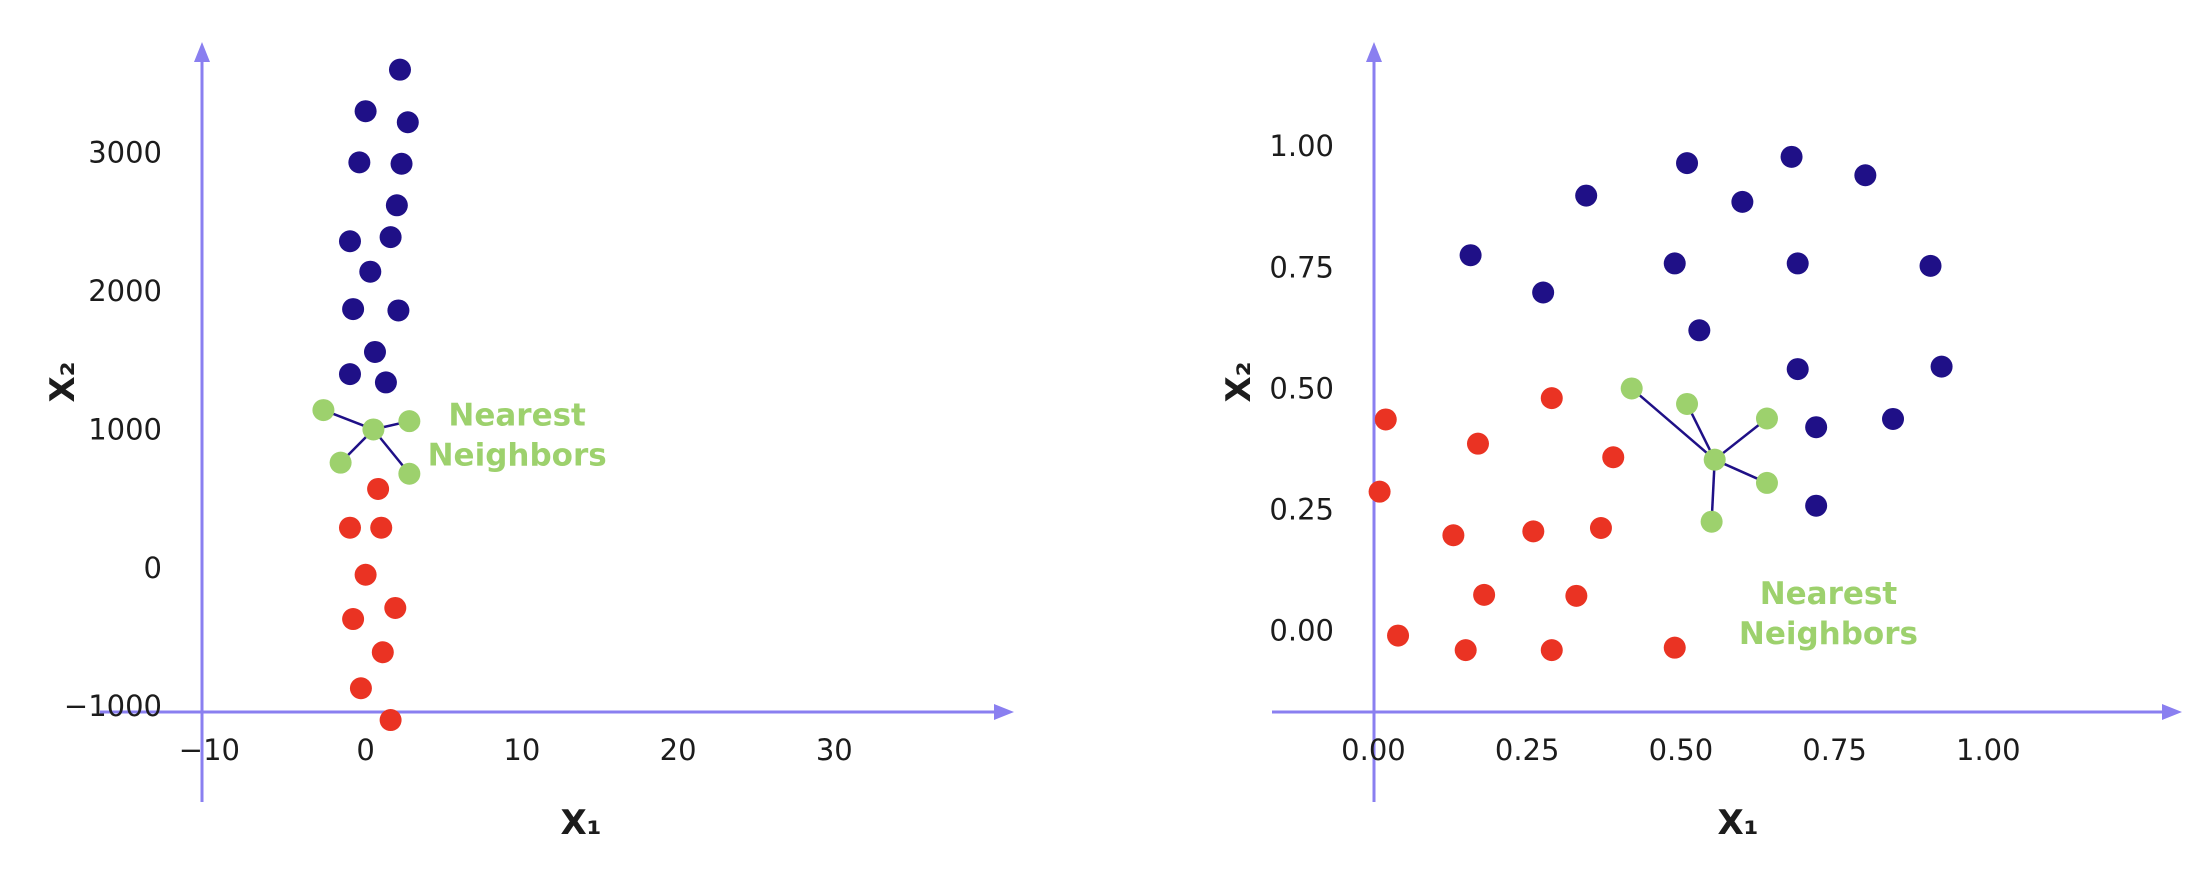 The image size is (2208, 874). I want to click on x-tick-label: 10, so click(521, 750).